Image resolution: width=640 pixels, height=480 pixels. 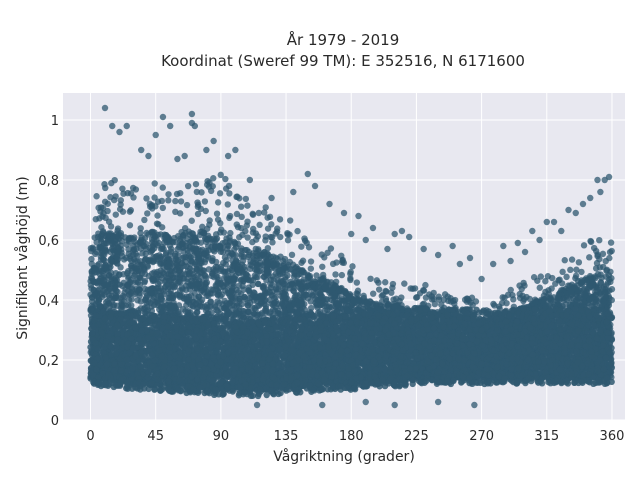 I want to click on chart-title: År 1979 - 2019, so click(x=343, y=39).